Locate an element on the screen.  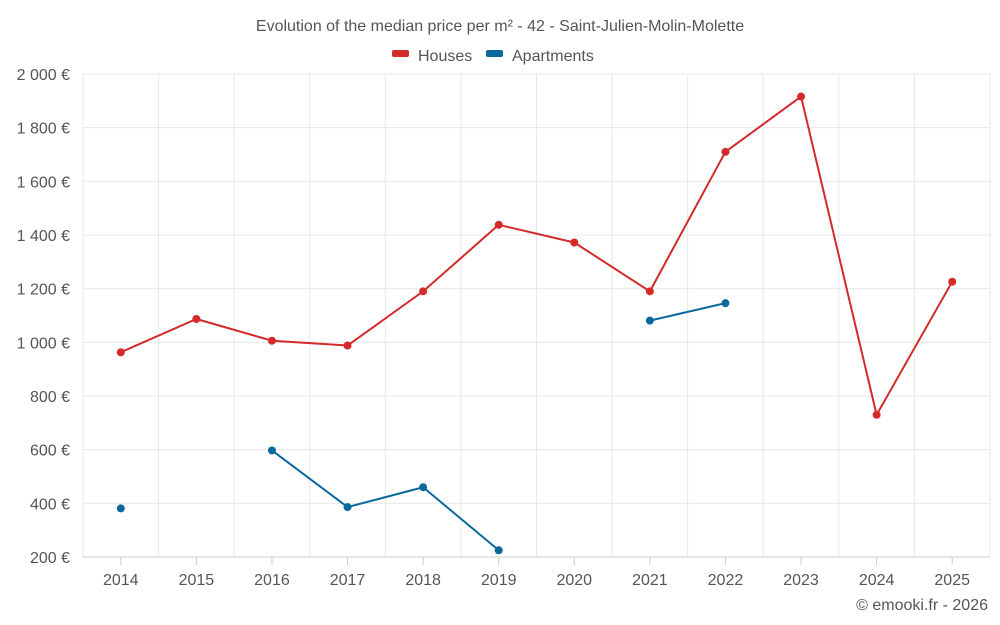
x-tick-label: 2023 is located at coordinates (801, 580).